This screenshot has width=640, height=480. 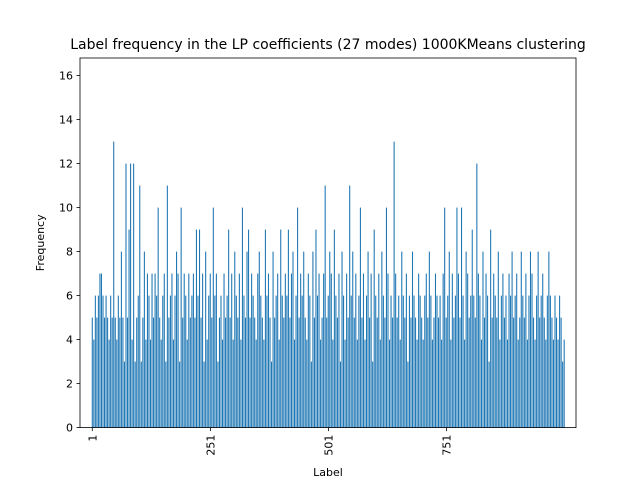 I want to click on y-ticks-group: 0 2 4 6 8 10 12 14 16, so click(x=69, y=252).